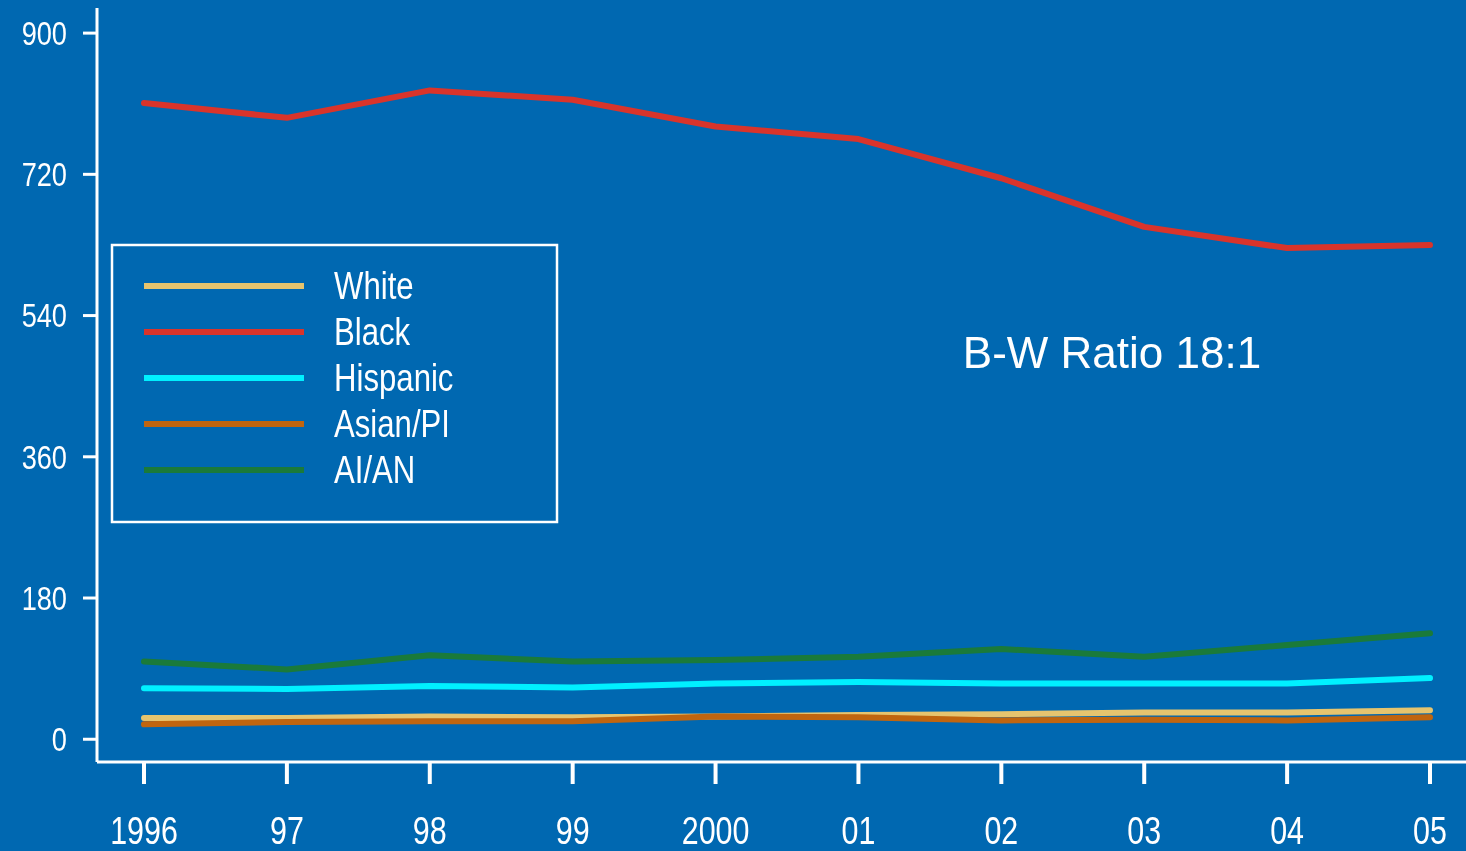 The height and width of the screenshot is (851, 1466). I want to click on x-tick-label: 99, so click(572, 830).